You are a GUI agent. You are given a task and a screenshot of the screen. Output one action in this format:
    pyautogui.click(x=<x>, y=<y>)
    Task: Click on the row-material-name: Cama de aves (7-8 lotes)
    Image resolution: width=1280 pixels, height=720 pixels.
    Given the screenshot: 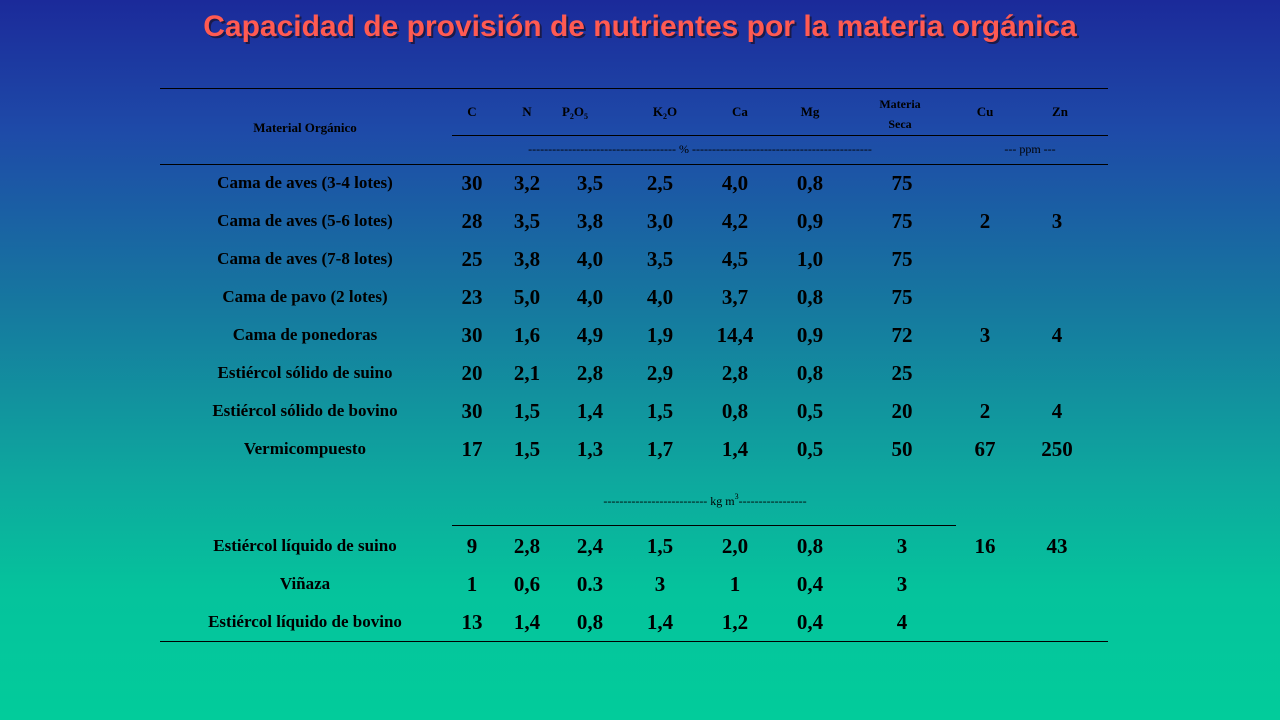 What is the action you would take?
    pyautogui.click(x=305, y=258)
    